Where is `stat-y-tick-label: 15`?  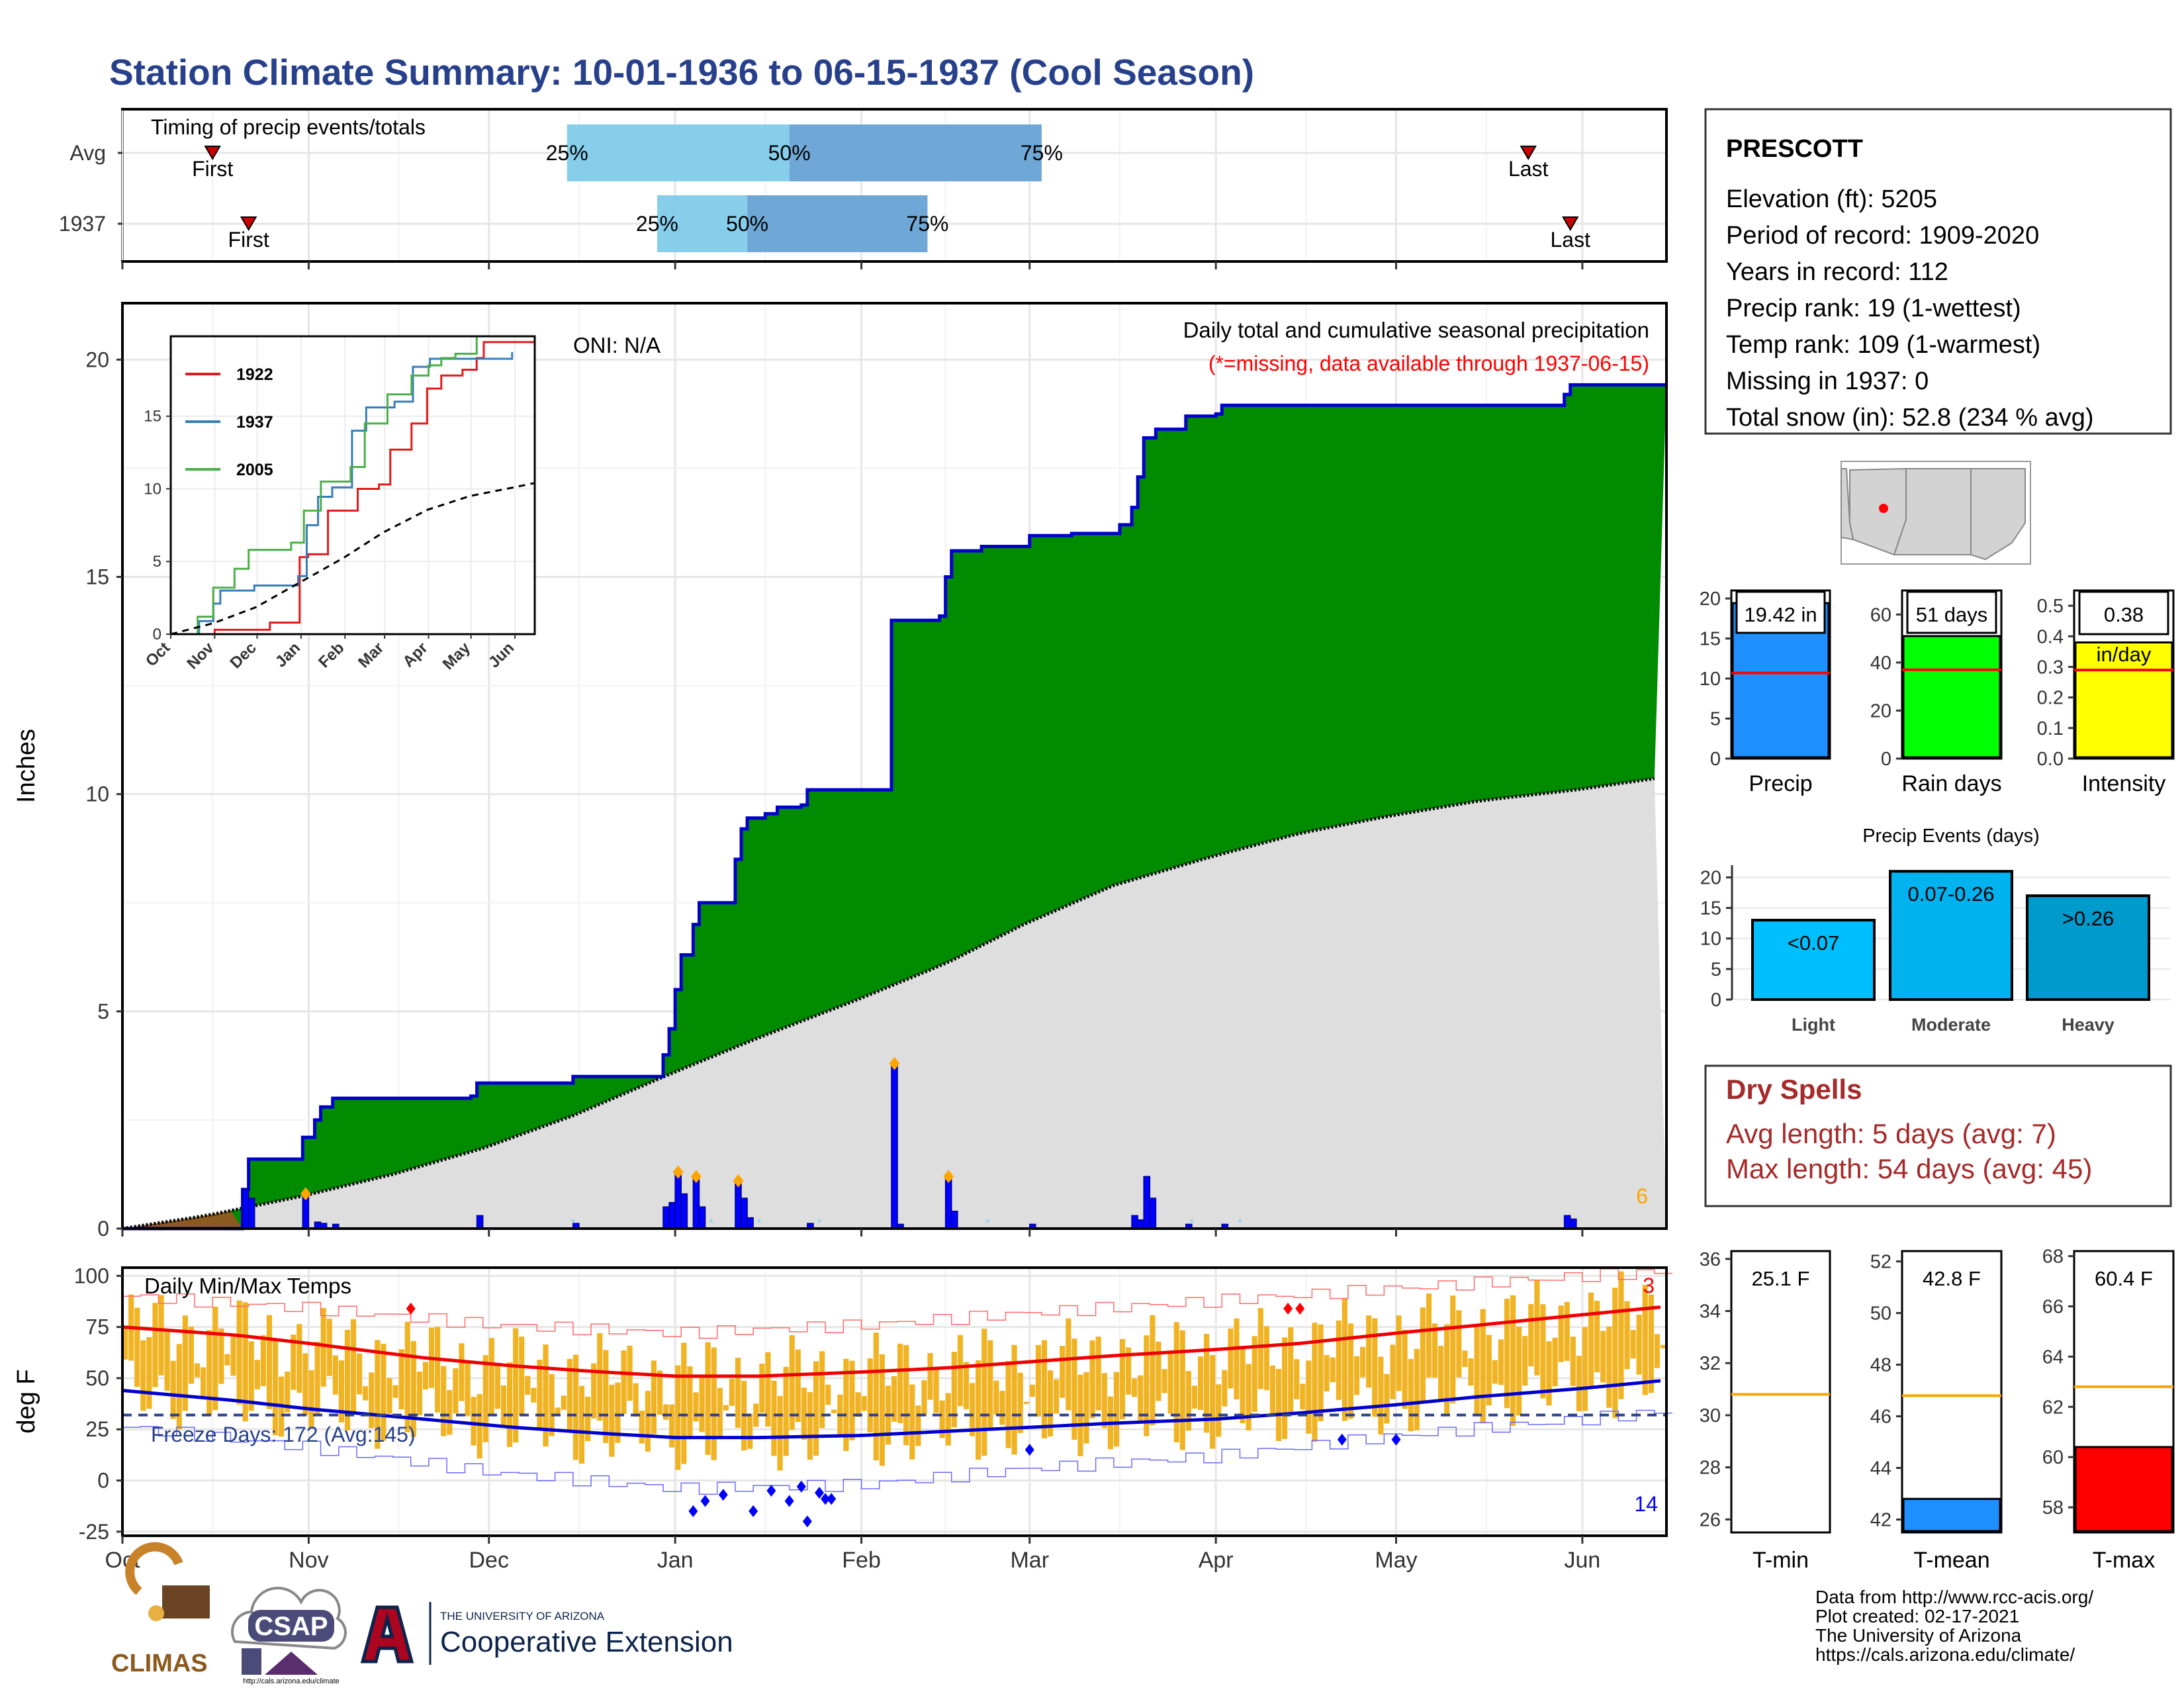 stat-y-tick-label: 15 is located at coordinates (1710, 639).